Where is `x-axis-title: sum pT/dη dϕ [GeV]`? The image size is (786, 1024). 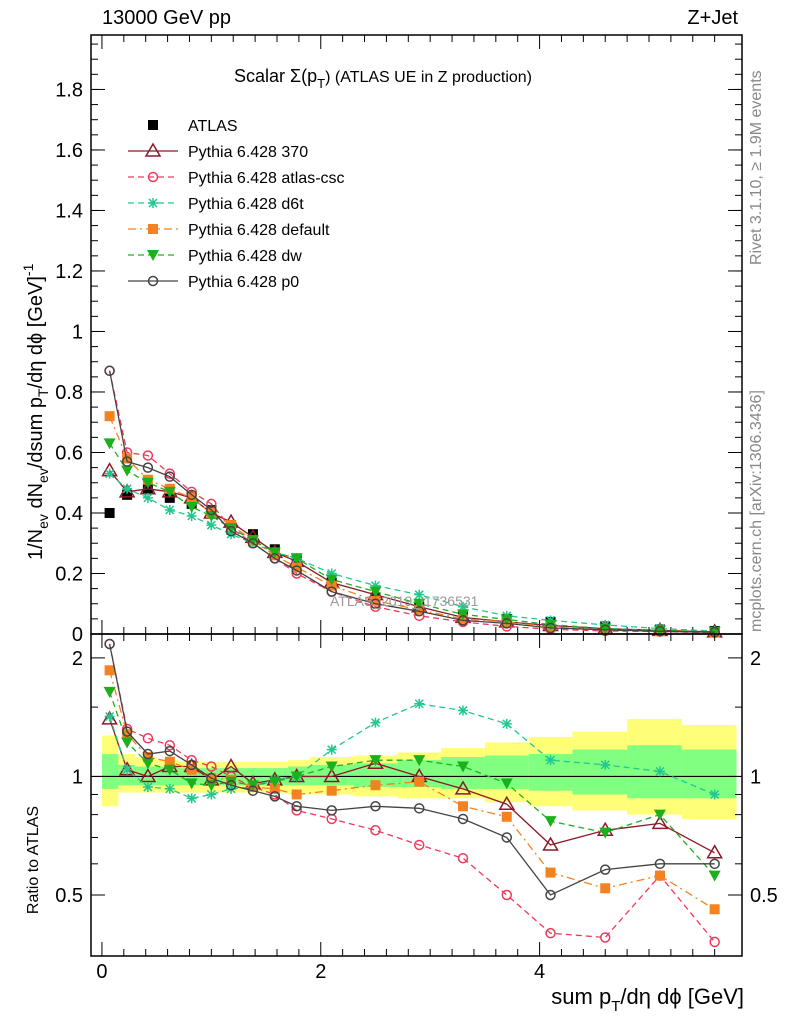 x-axis-title: sum pT/dη dϕ [GeV] is located at coordinates (647, 999).